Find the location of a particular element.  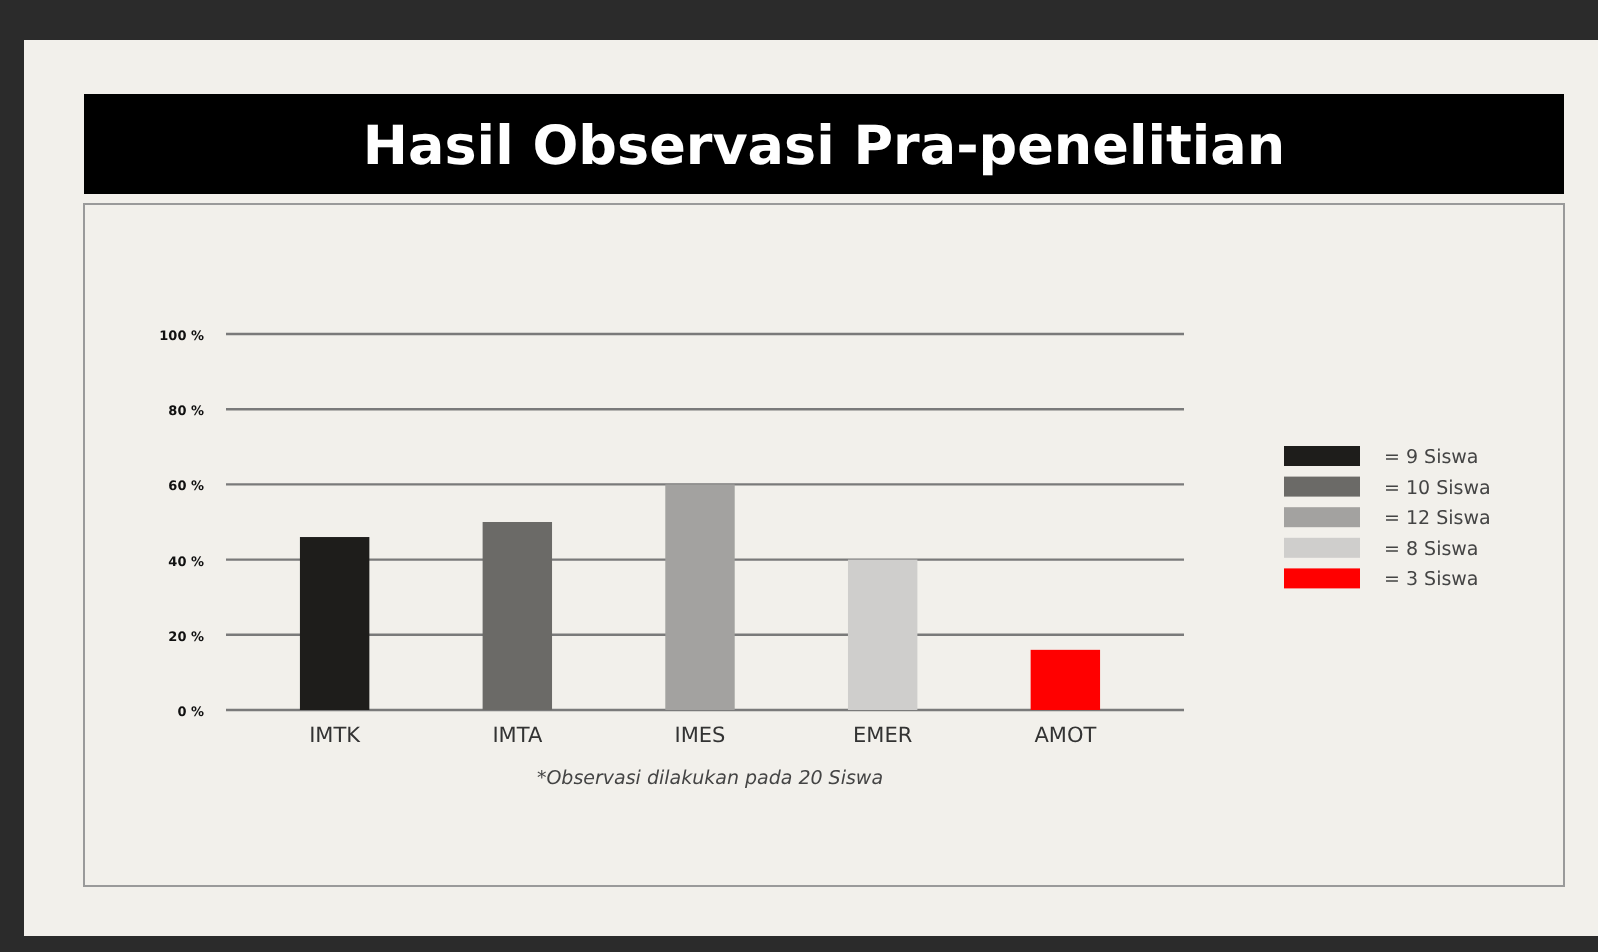

chart-title: Hasil Observasi Pra-penelitian is located at coordinates (824, 147).